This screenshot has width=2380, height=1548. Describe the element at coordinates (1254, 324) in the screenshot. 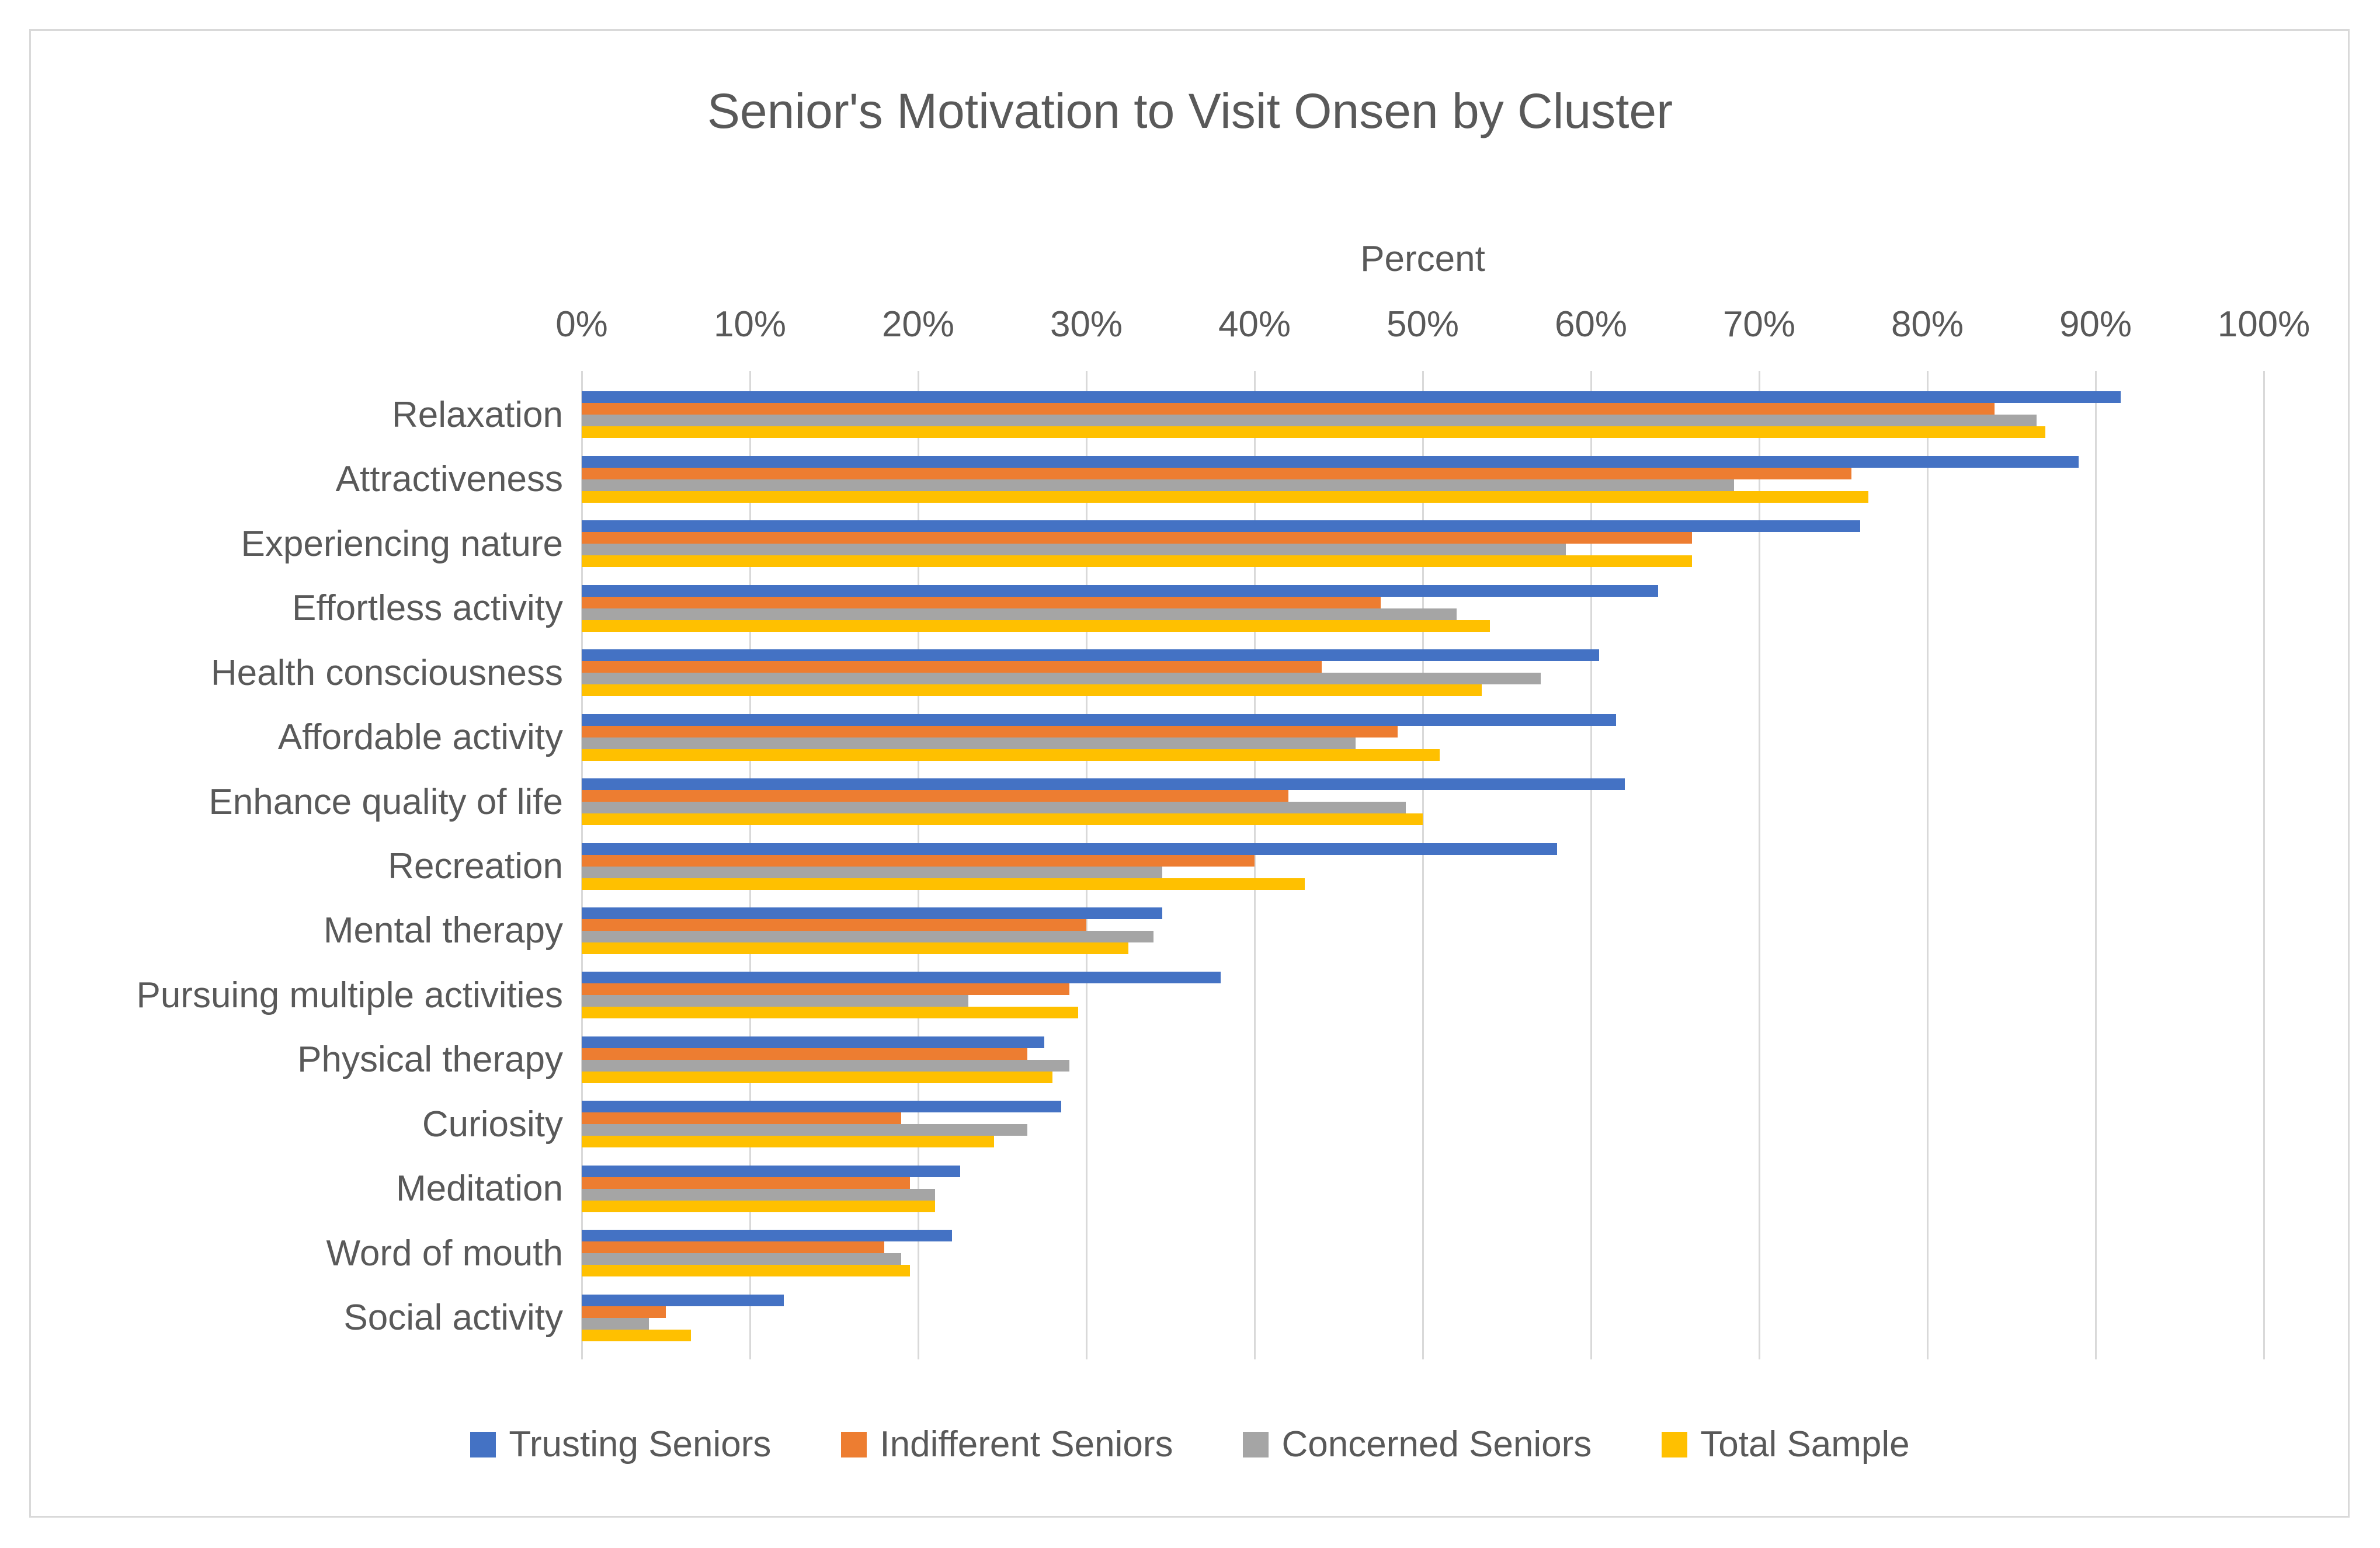

I see `x-tick-label: 40%` at that location.